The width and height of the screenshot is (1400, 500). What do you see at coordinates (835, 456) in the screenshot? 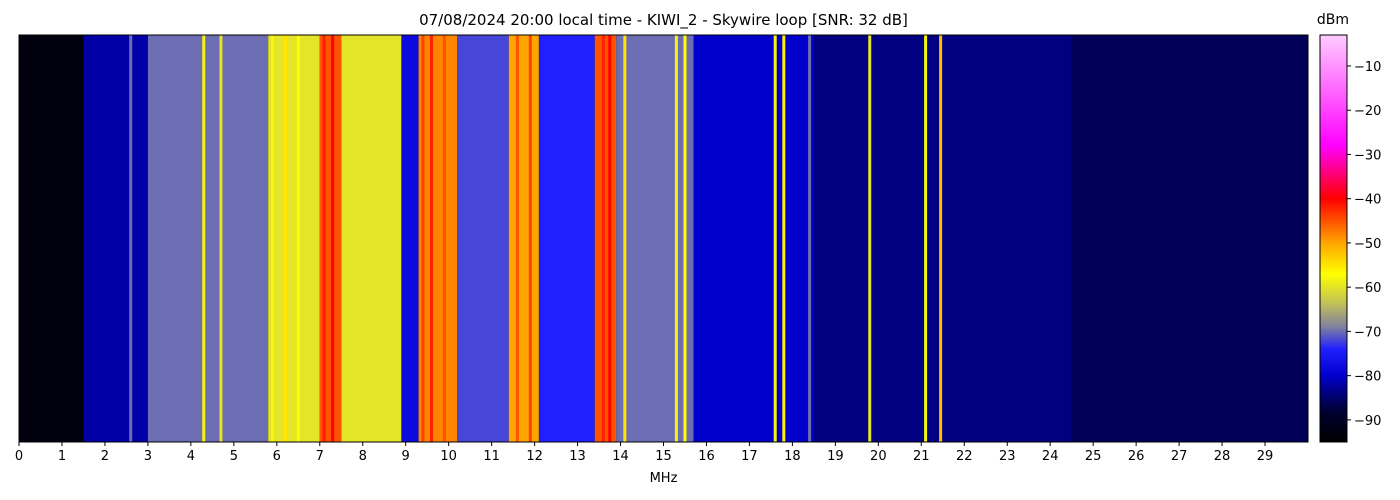
I see `x-tick-label: 19` at bounding box center [835, 456].